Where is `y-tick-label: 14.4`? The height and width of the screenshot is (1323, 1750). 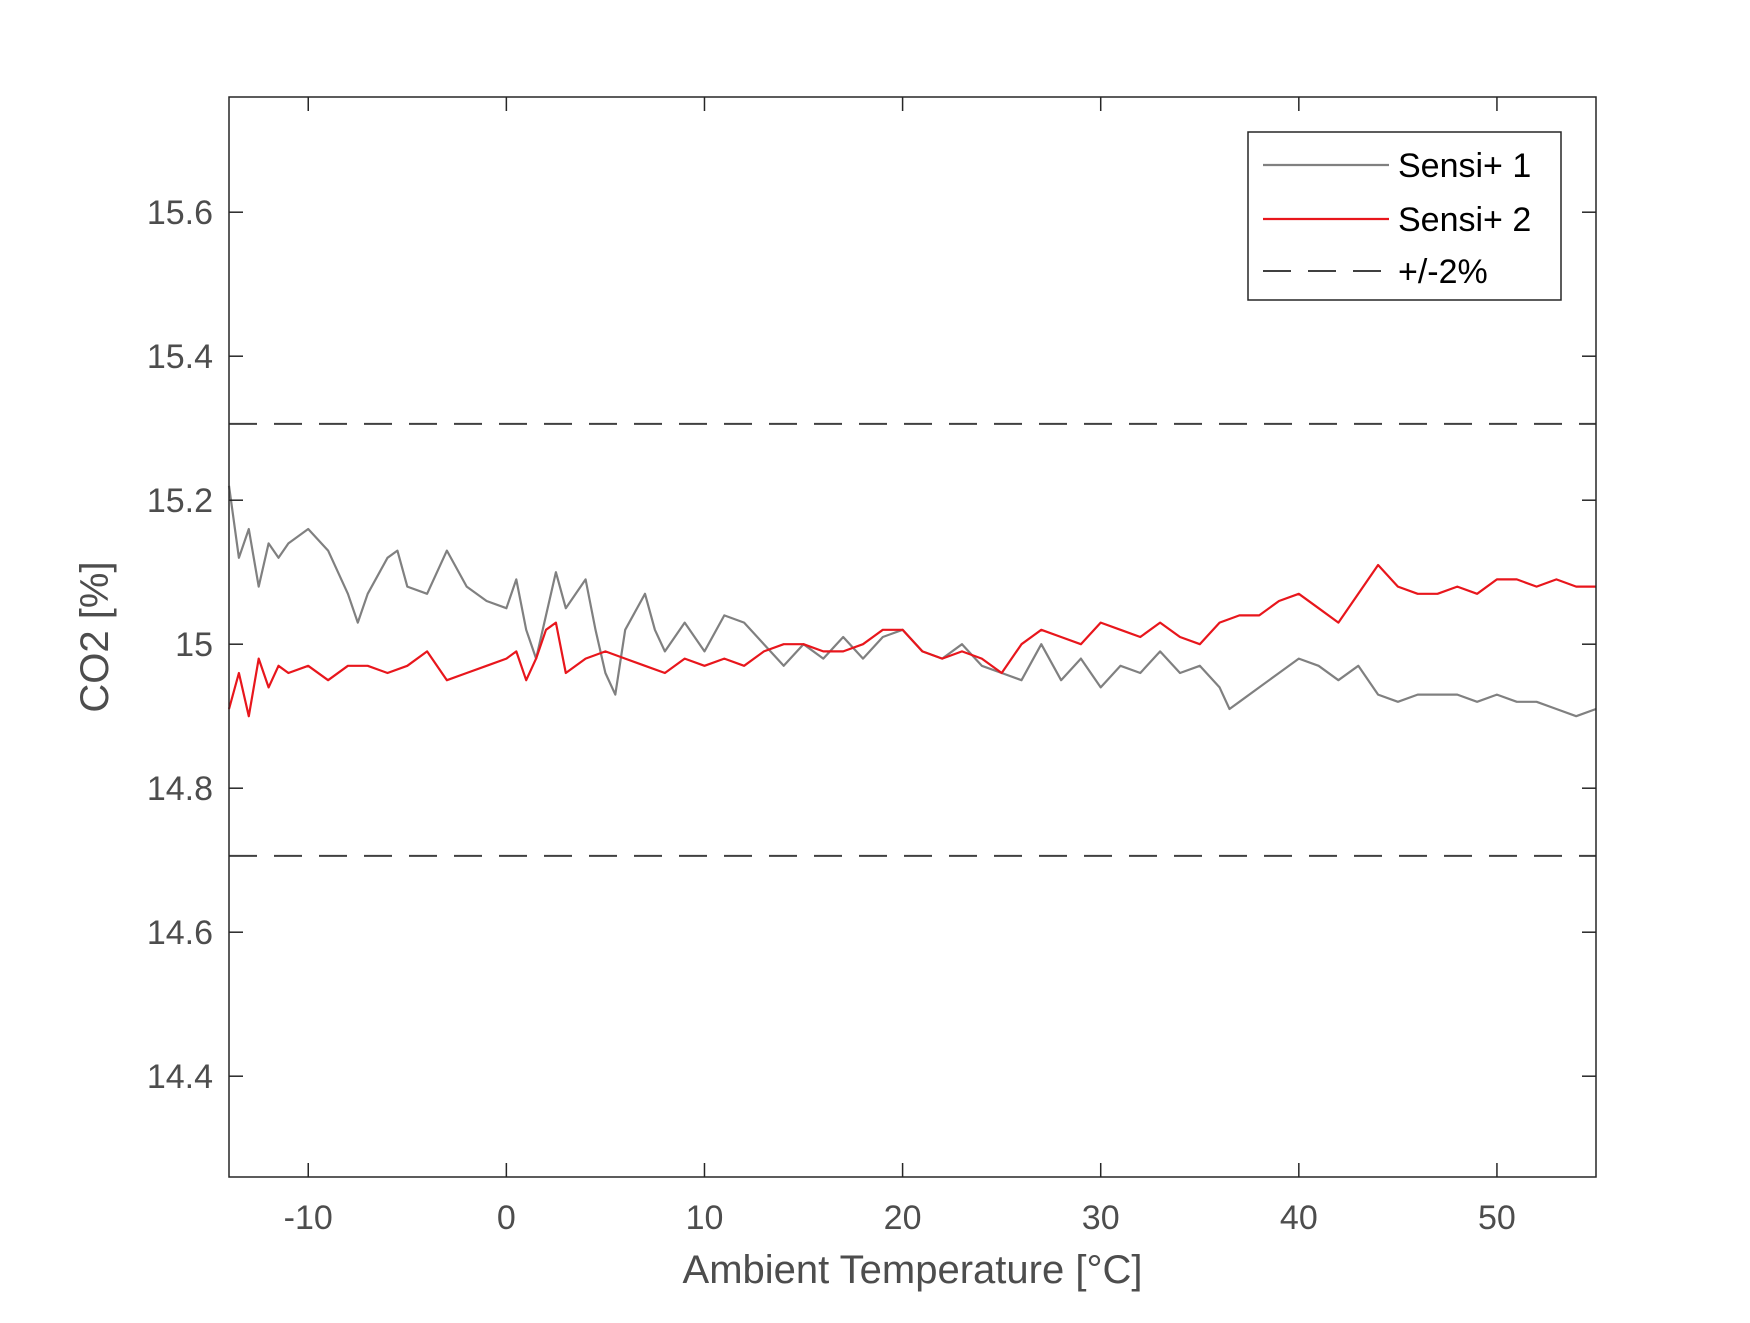
y-tick-label: 14.4 is located at coordinates (180, 1077).